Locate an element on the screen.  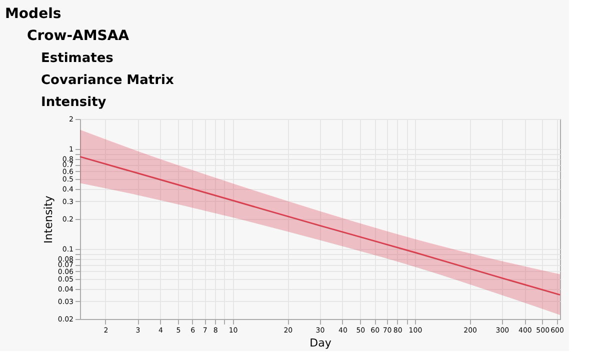
text: Intensity is located at coordinates (74, 102).